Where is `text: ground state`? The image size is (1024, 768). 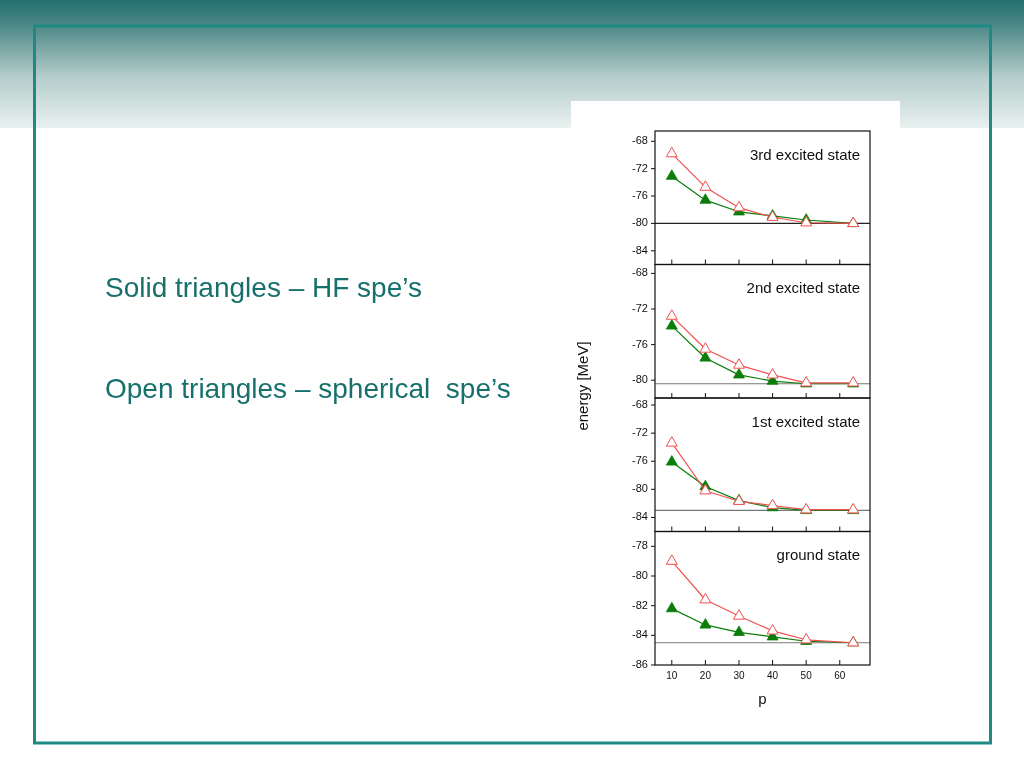 text: ground state is located at coordinates (818, 555).